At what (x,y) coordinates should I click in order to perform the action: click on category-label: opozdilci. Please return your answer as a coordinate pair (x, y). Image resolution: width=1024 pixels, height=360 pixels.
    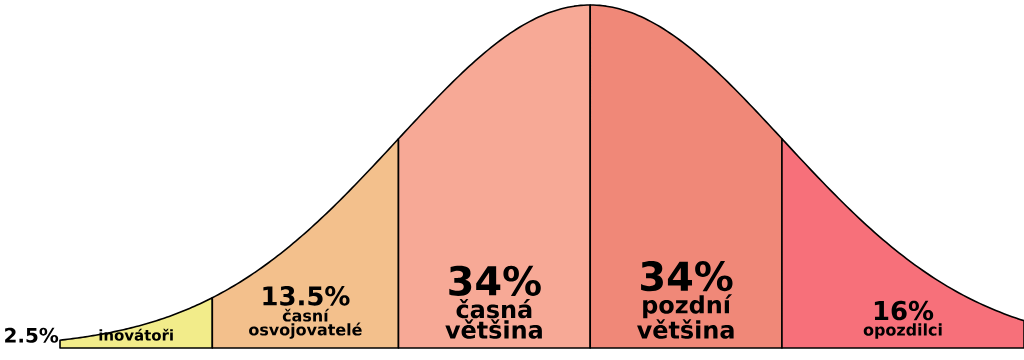
    Looking at the image, I should click on (902, 331).